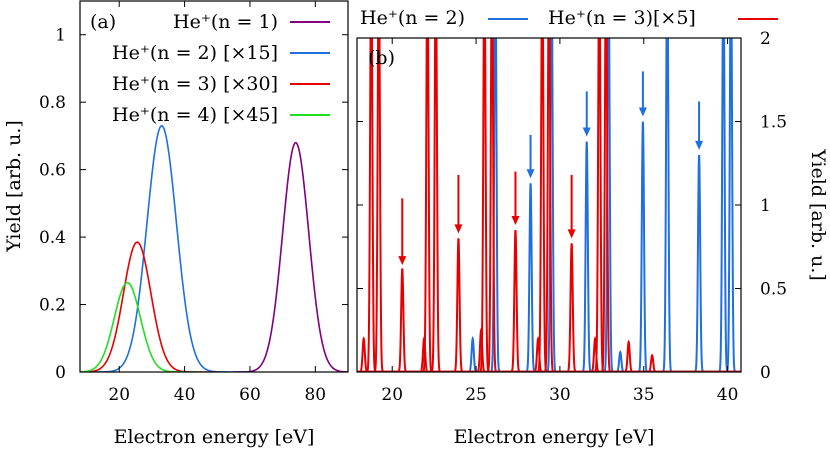 The image size is (830, 451). I want to click on legend-label-b-n2: He⁺(n = 2), so click(412, 18).